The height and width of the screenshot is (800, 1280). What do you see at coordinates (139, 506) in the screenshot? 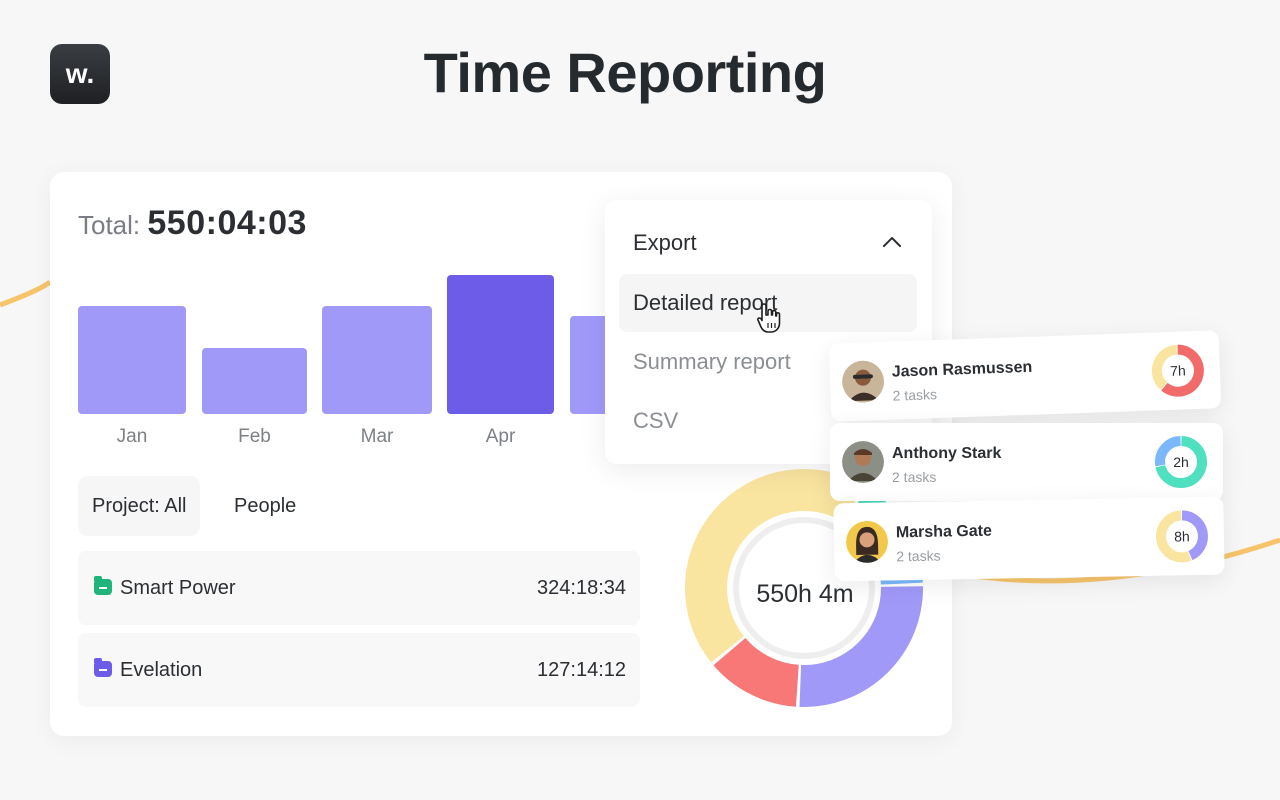
I see `project-filter-button: Project: All` at bounding box center [139, 506].